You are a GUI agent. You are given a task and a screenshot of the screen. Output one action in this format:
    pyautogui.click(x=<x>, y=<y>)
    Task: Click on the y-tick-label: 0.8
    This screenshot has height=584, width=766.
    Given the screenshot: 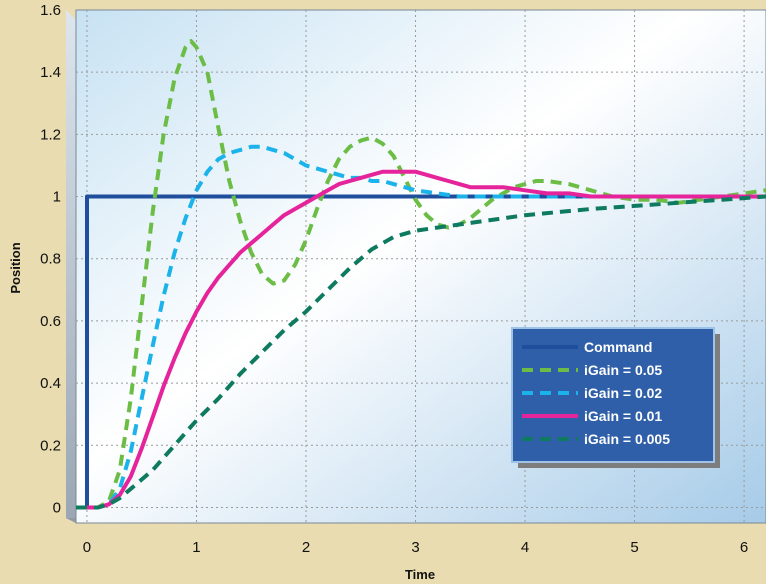 What is the action you would take?
    pyautogui.click(x=50, y=259)
    